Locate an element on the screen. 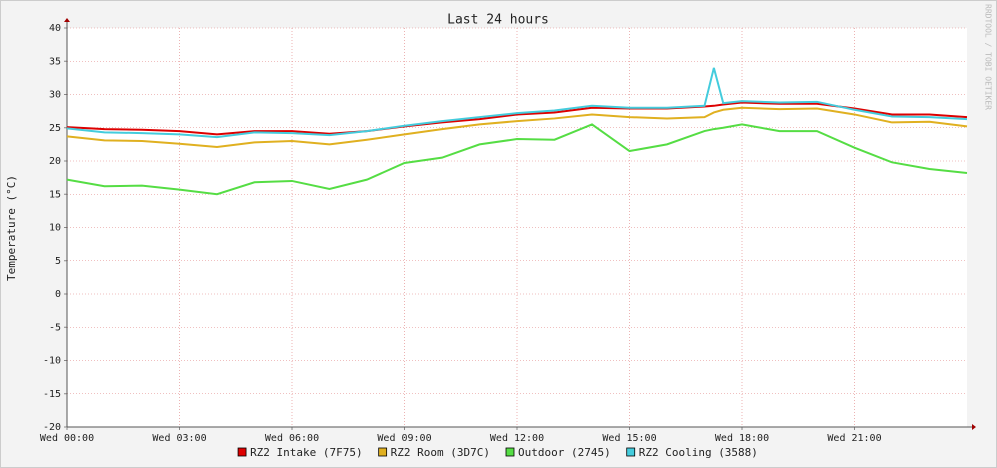  y-tick-label: 20 is located at coordinates (55, 161).